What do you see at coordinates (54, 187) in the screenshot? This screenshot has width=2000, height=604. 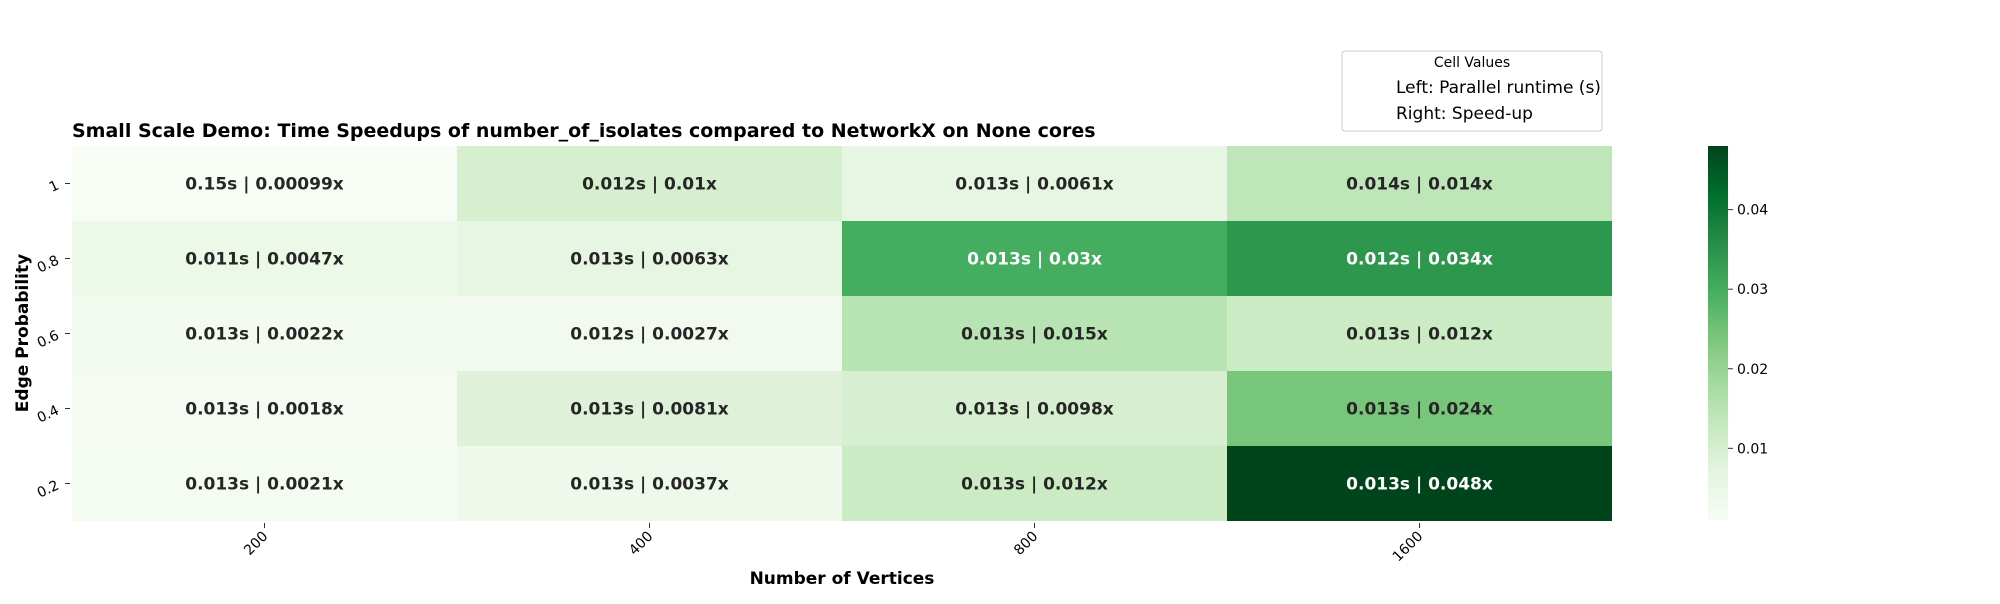 I see `y-tick-label: 1` at bounding box center [54, 187].